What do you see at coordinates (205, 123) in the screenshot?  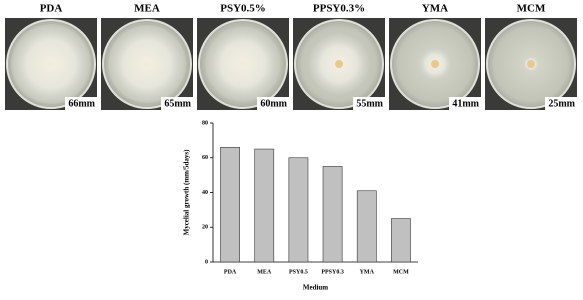 I see `y-tick-label: 80` at bounding box center [205, 123].